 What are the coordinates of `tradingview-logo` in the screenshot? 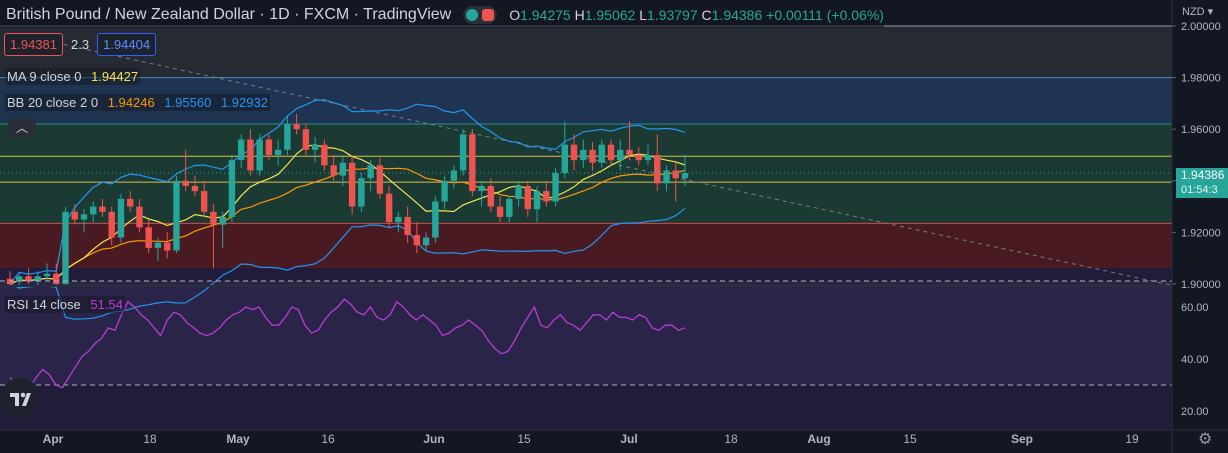 It's located at (20, 398).